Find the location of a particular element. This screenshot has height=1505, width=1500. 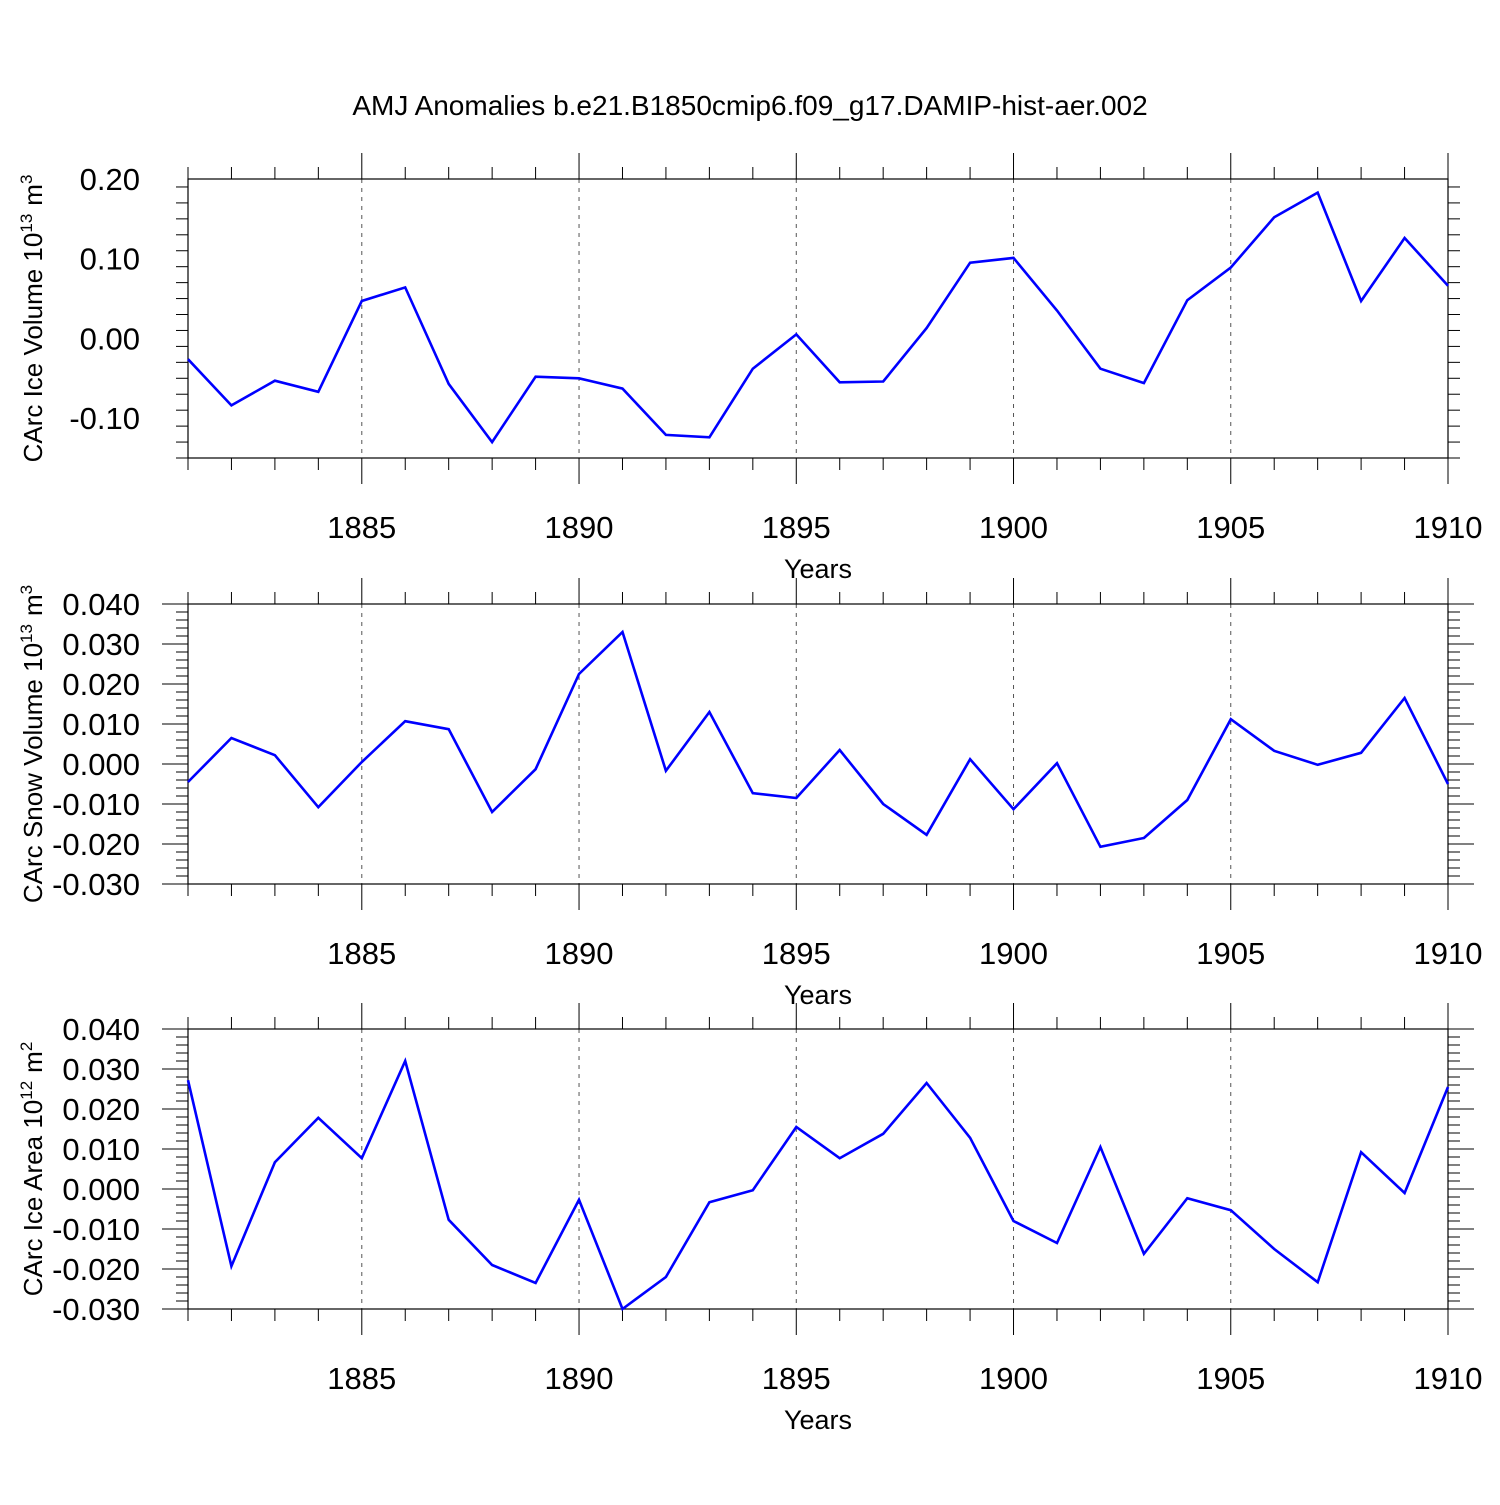

y-tick-label: 0.20 is located at coordinates (110, 179).